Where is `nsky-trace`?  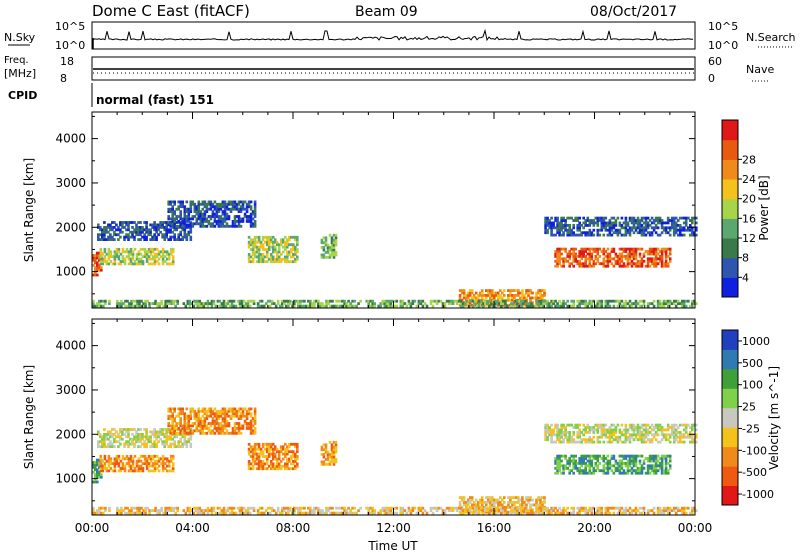
nsky-trace is located at coordinates (392, 38).